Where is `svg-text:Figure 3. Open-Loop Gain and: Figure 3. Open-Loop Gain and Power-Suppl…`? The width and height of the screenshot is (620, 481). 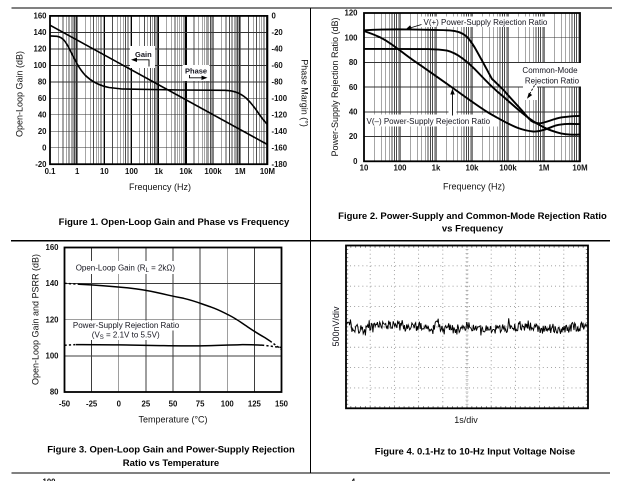 svg-text:Figure 3. Open-Loop Gain and: Figure 3. Open-Loop Gain and Power-Suppl… is located at coordinates (171, 450).